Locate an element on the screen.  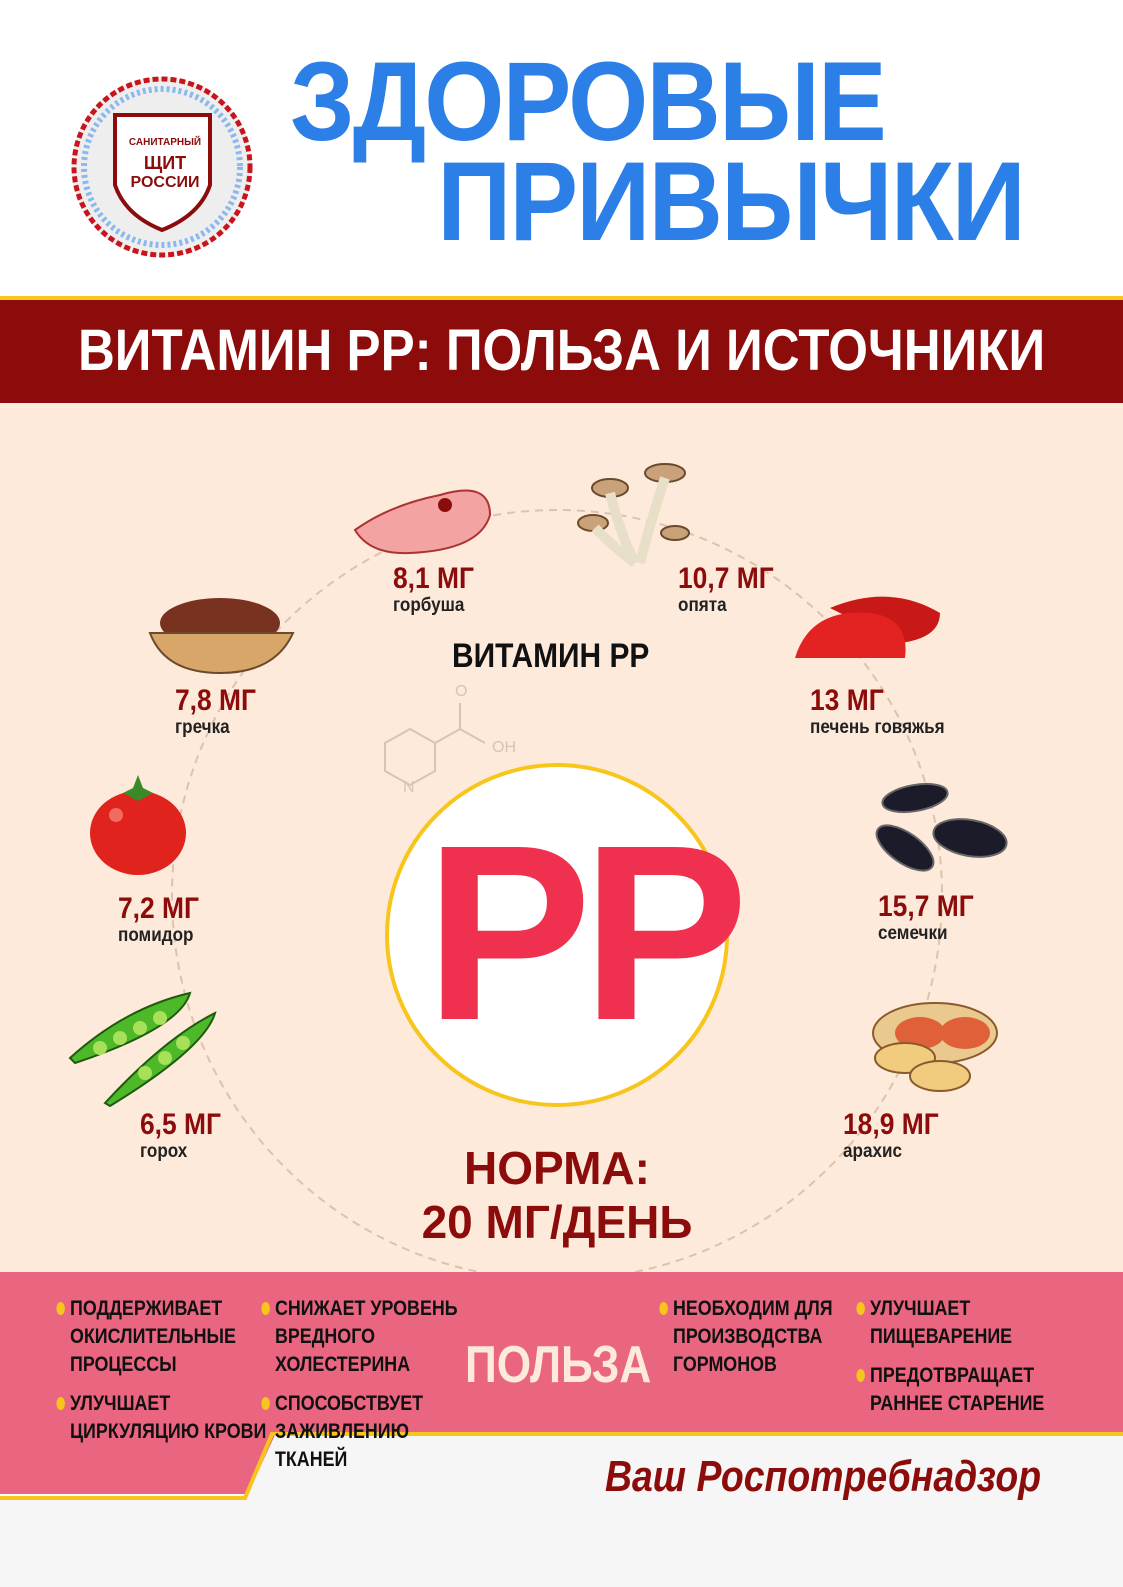
logo-text-3: РОССИИ is located at coordinates (165, 182).